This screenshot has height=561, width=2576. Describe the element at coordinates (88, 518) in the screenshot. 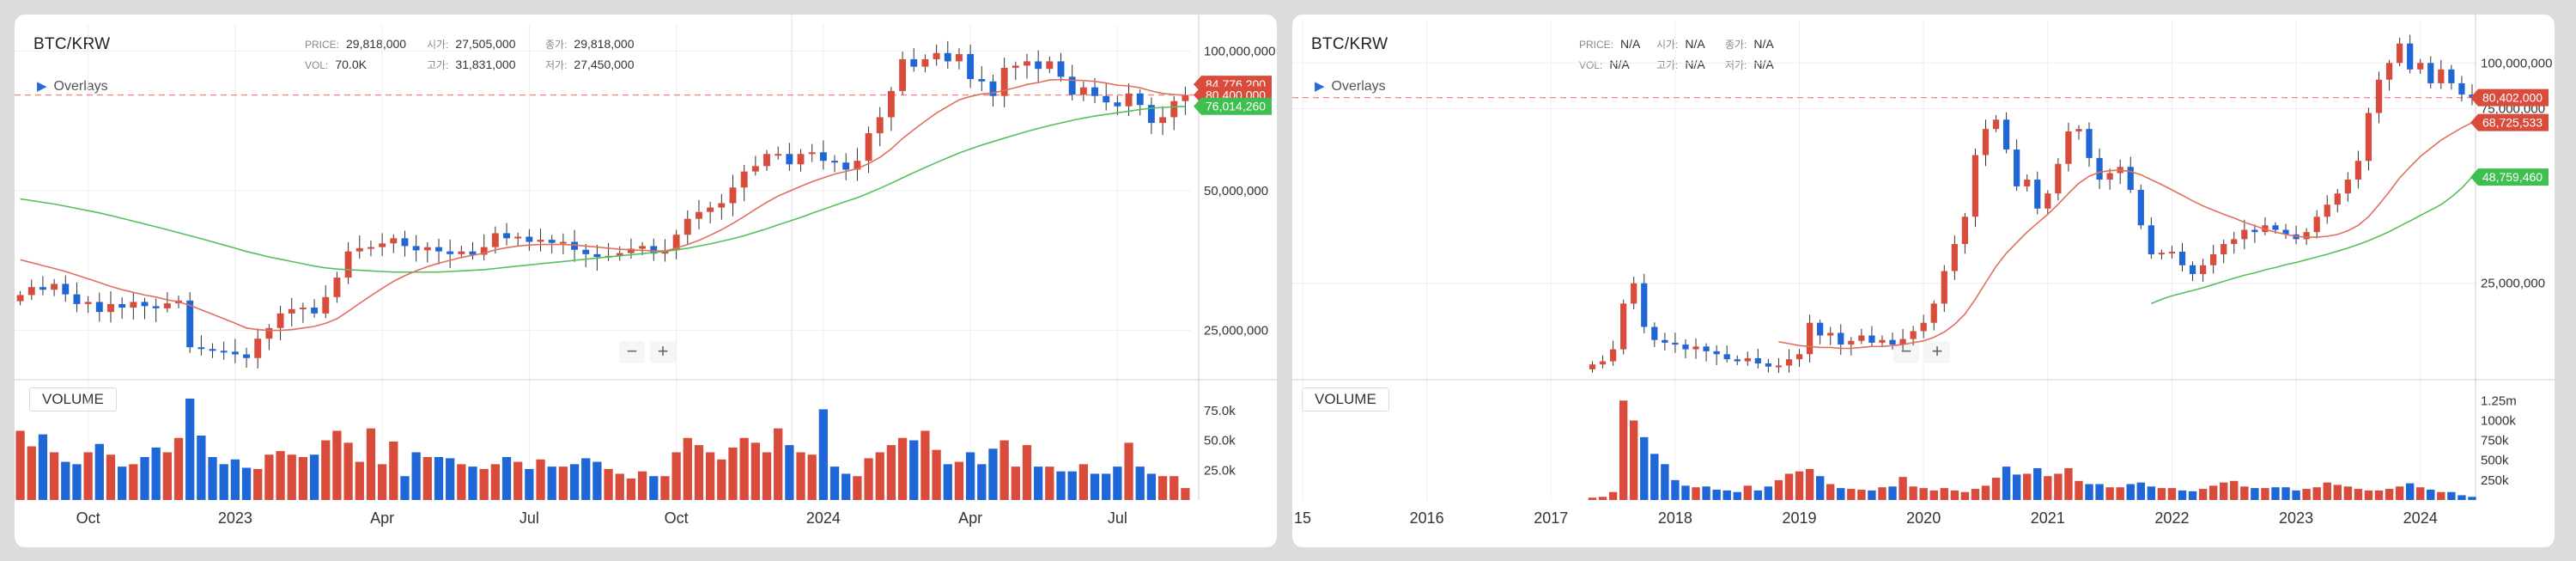

I see `x-tick-label: Oct` at that location.